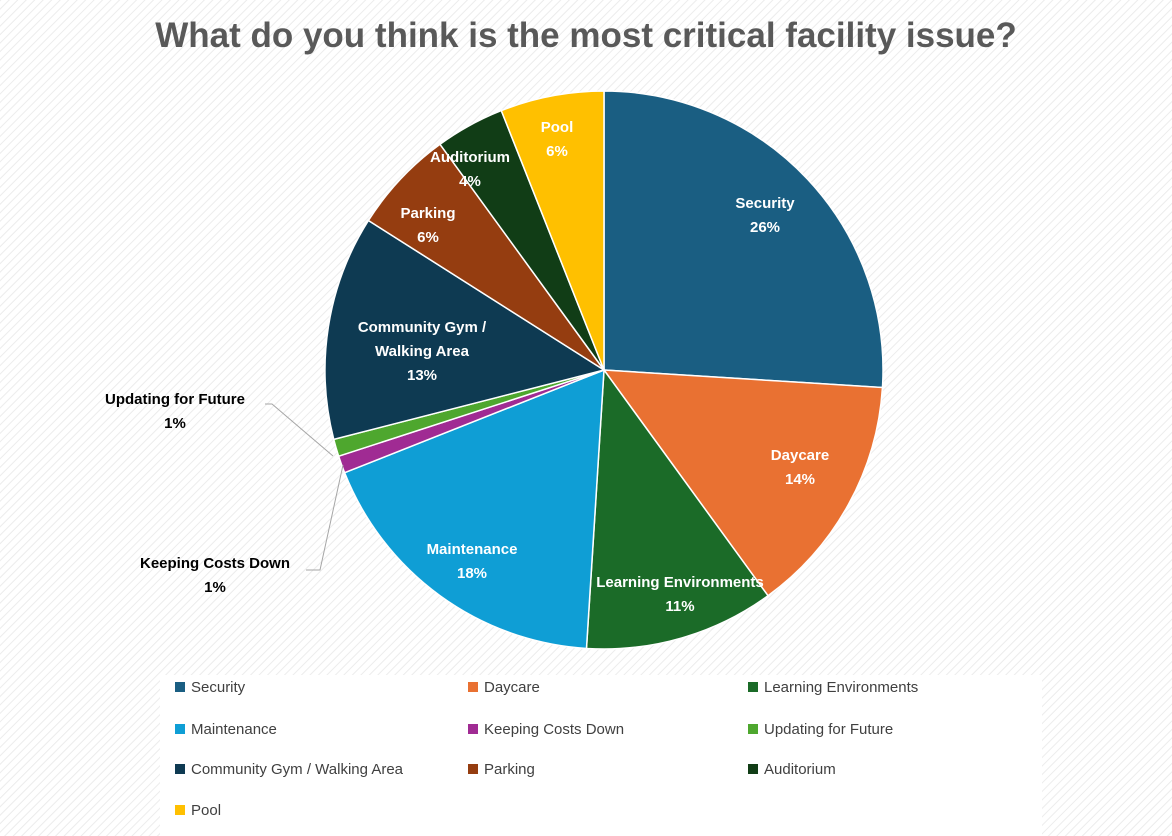 This screenshot has height=836, width=1172. I want to click on data-label-community-gym-walking-area-name: Community Gym /, so click(422, 327).